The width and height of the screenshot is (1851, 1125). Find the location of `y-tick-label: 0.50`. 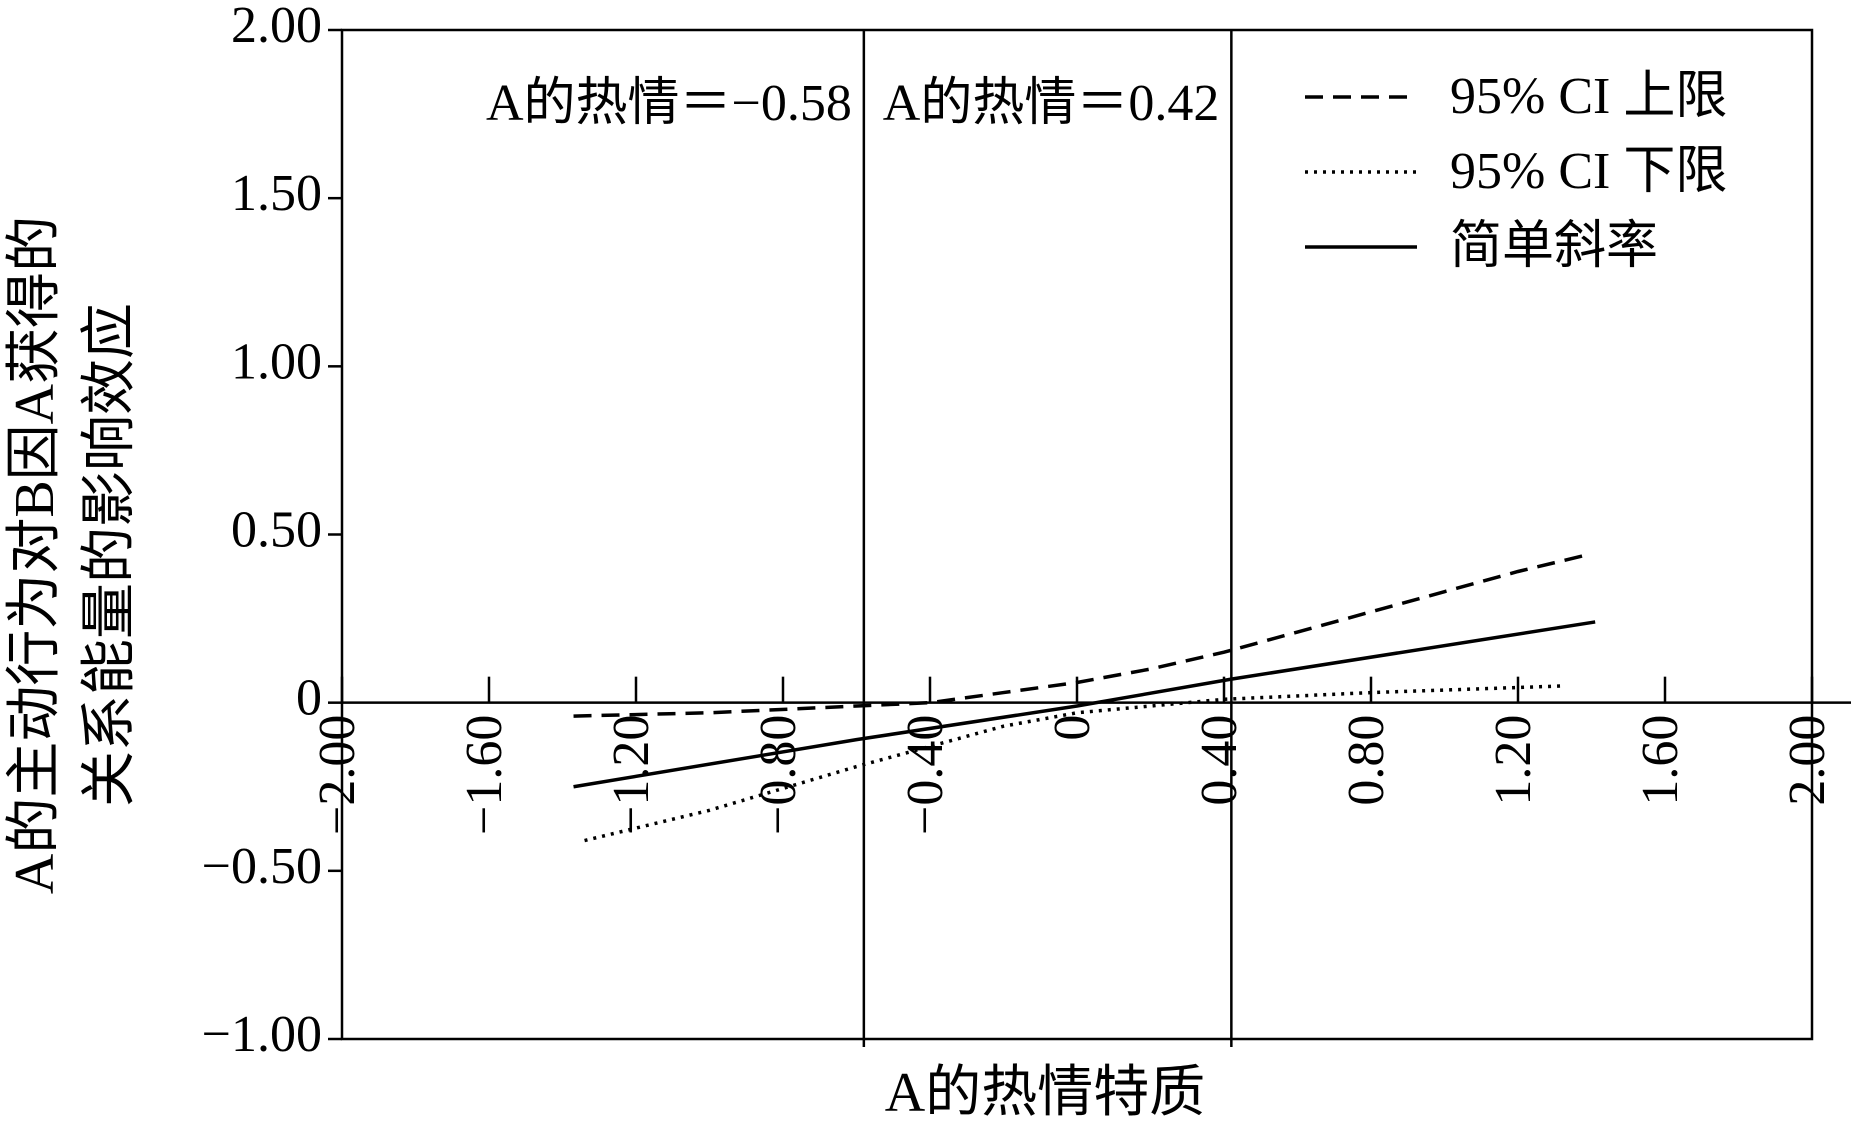

y-tick-label: 0.50 is located at coordinates (276, 529).